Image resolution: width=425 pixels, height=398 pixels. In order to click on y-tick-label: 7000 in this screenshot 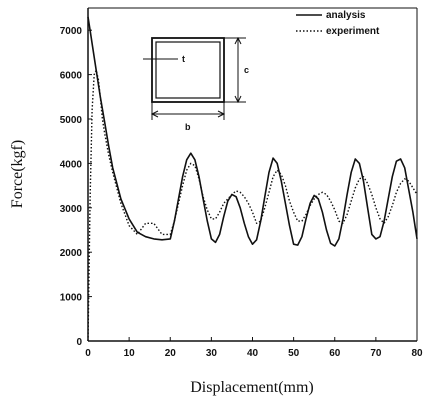, I will do `click(71, 31)`.